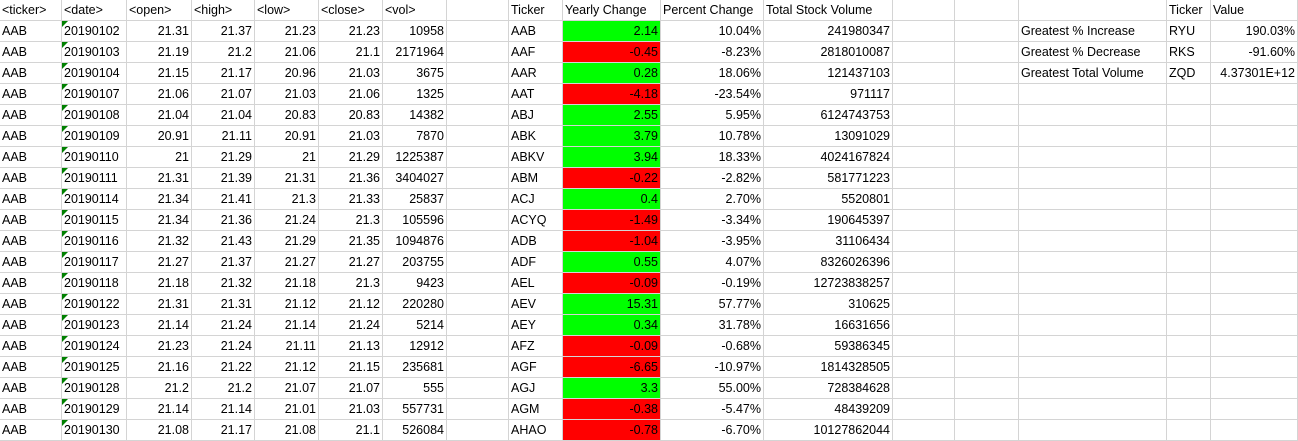  What do you see at coordinates (223, 430) in the screenshot?
I see `raw-high-cell: 21.17` at bounding box center [223, 430].